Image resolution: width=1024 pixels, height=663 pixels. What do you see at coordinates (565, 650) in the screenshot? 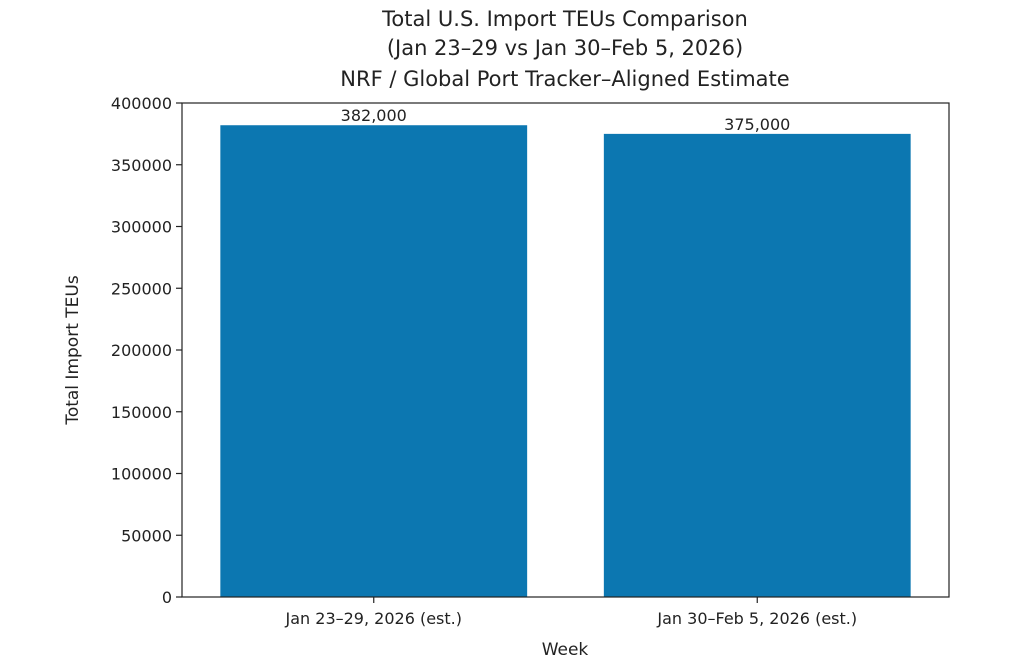
I see `x-axis-label: Week` at bounding box center [565, 650].